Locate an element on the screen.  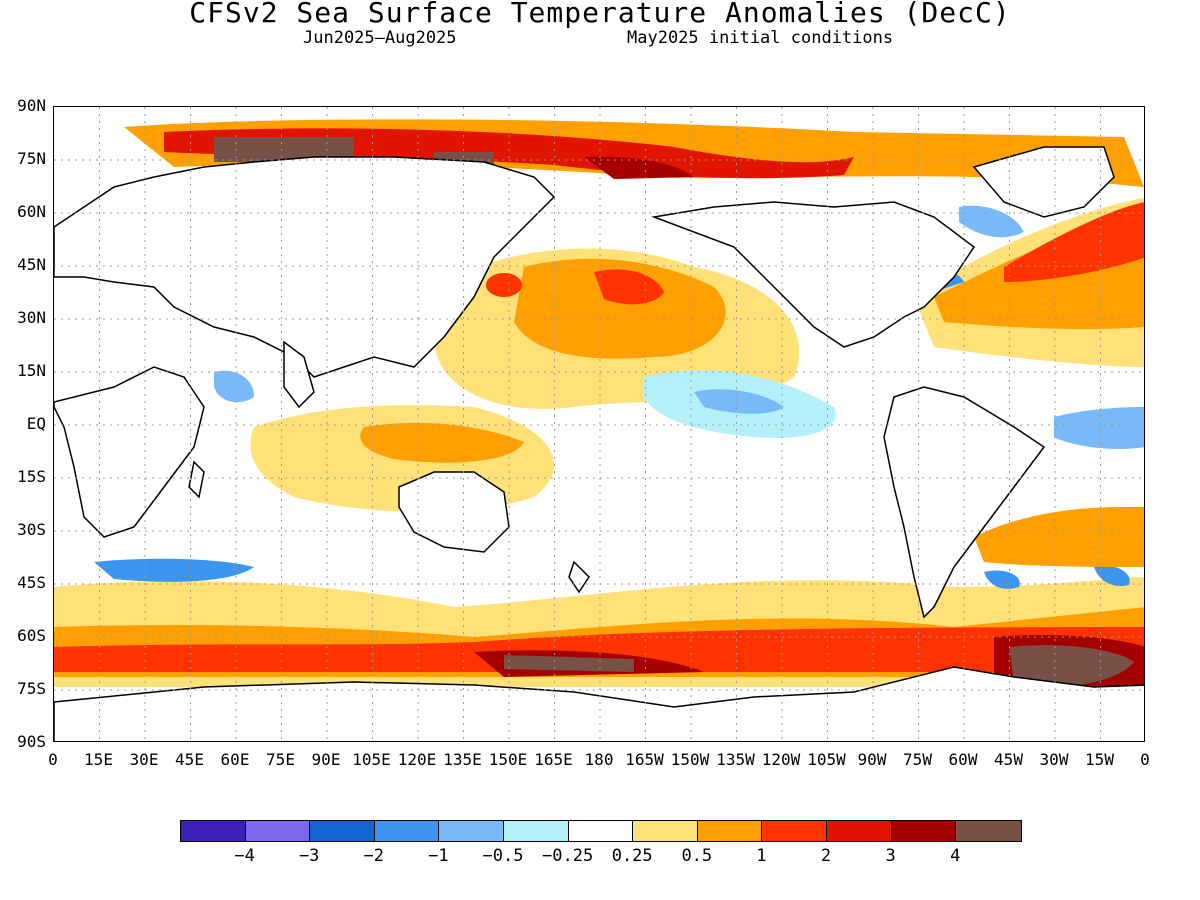
lon-label: 45E is located at coordinates (189, 759).